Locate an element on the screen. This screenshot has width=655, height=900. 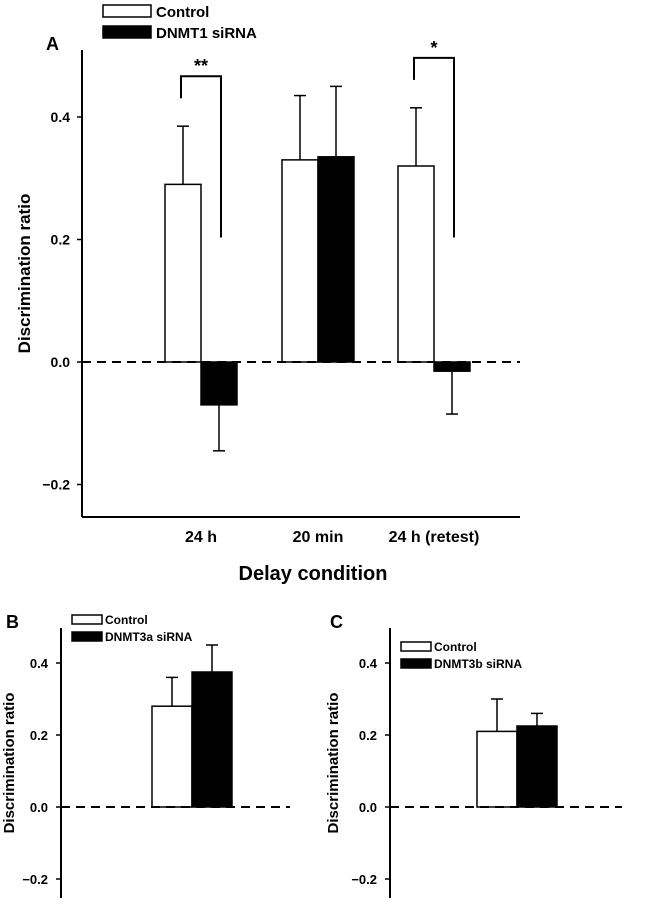
x-tick-label: 20 min is located at coordinates (318, 537).